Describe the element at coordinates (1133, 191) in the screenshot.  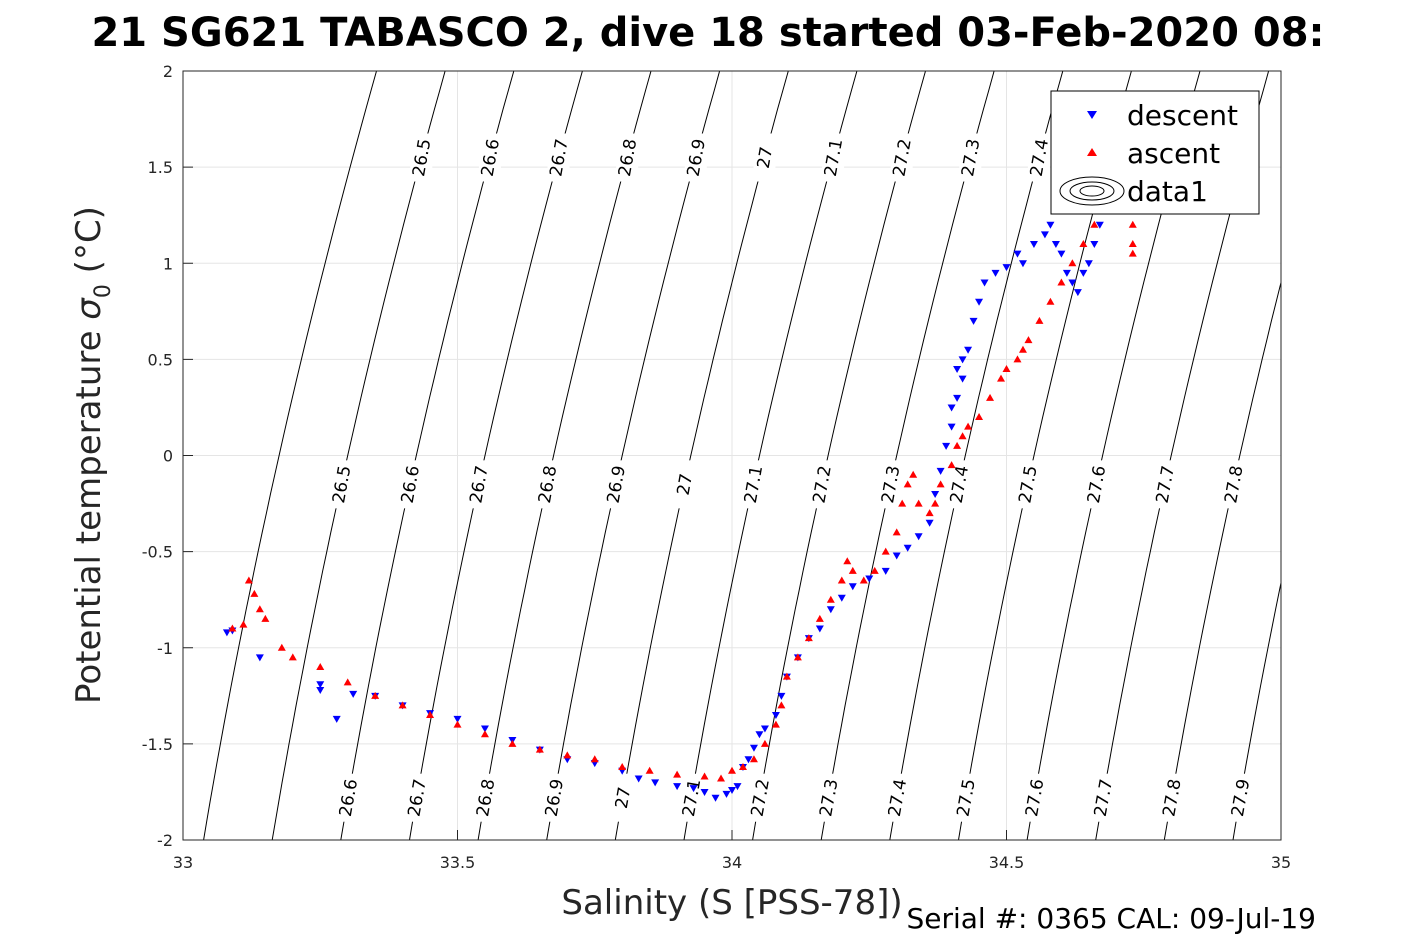
I see `legend-item-data1: data1` at that location.